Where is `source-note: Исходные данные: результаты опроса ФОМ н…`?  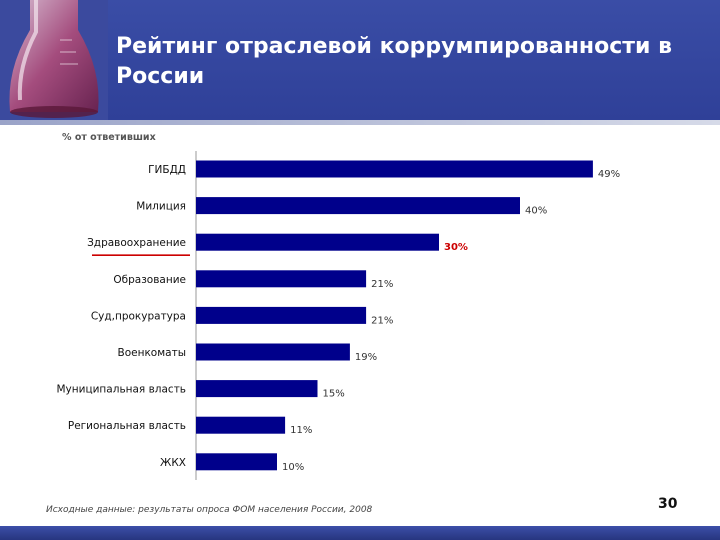
source-note: Исходные данные: результаты опроса ФОМ н… is located at coordinates (209, 510).